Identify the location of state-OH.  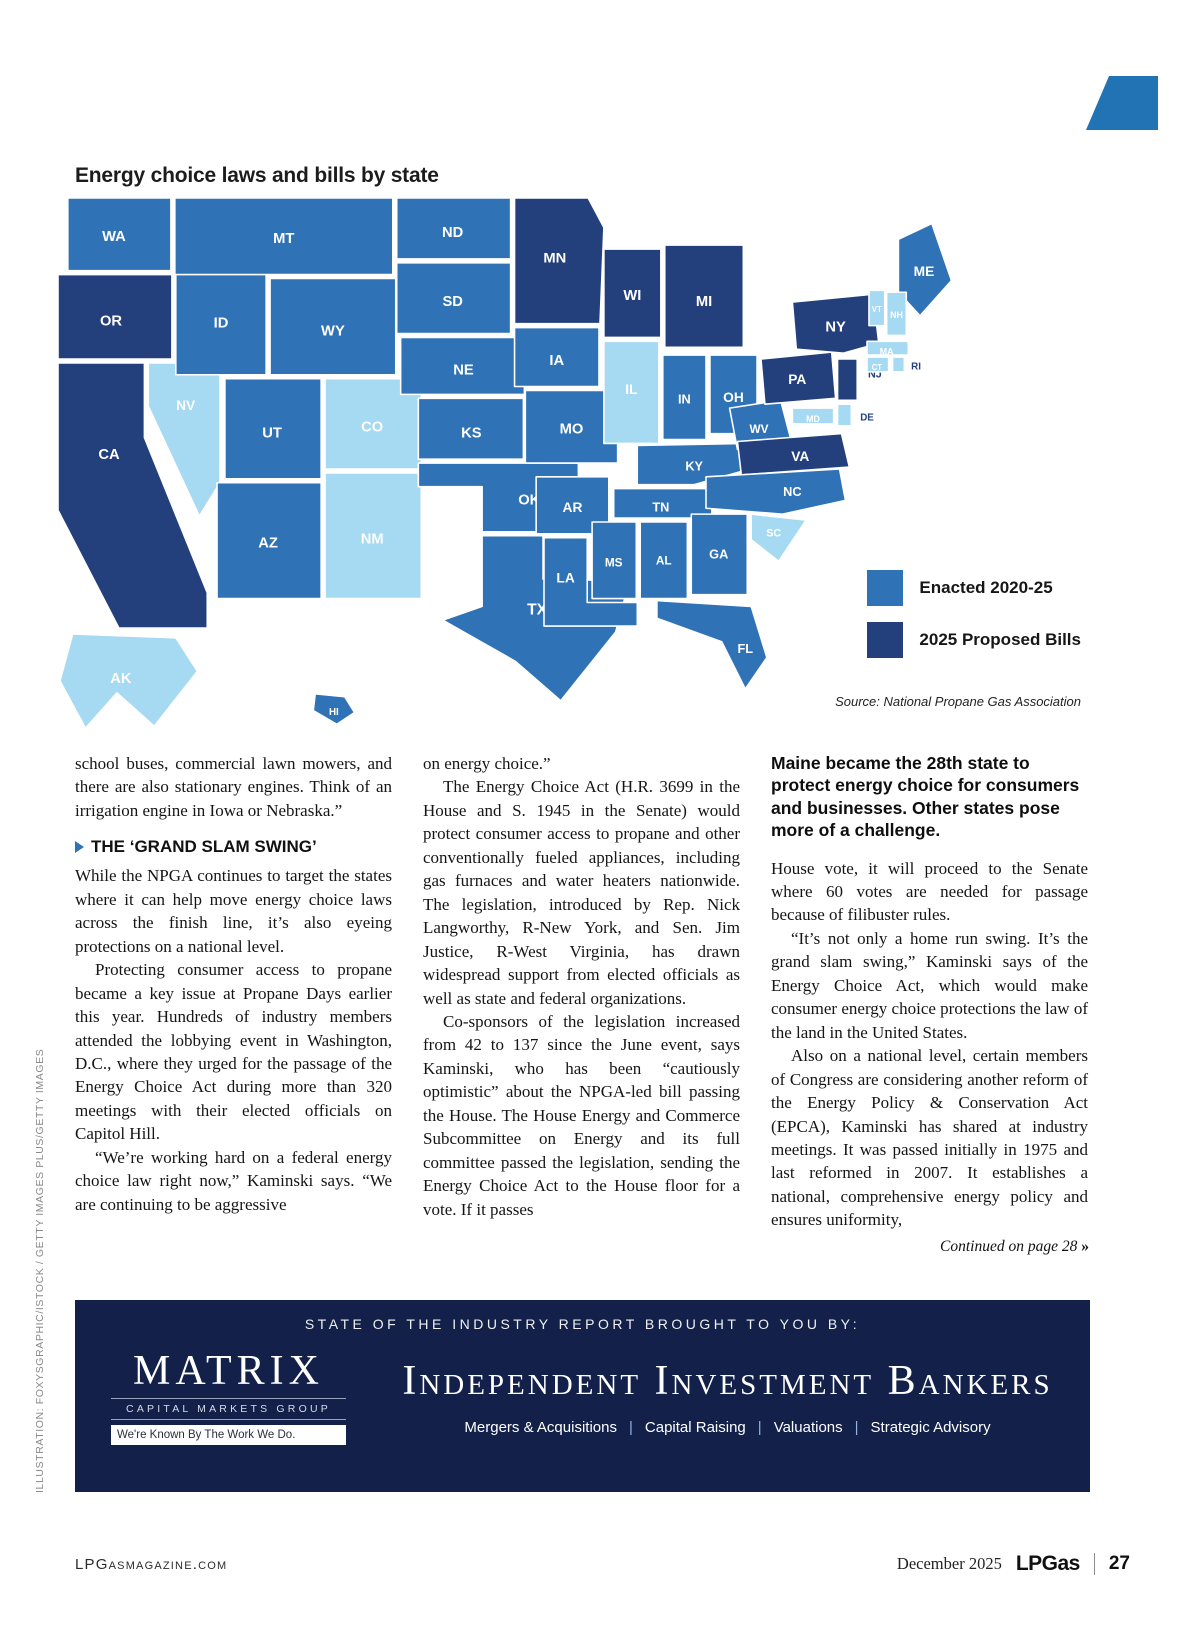
(733, 394).